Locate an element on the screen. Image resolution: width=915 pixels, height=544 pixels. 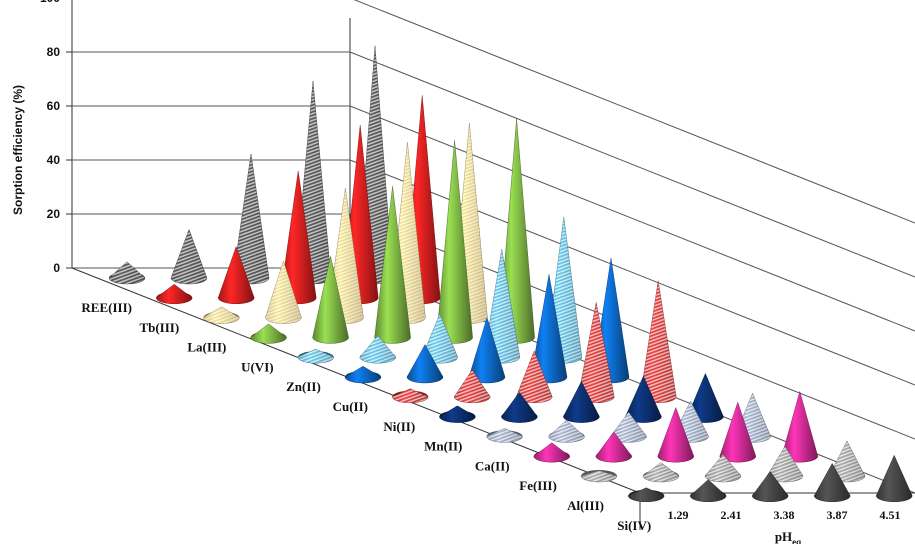
series-label: Al(III) is located at coordinates (585, 505).